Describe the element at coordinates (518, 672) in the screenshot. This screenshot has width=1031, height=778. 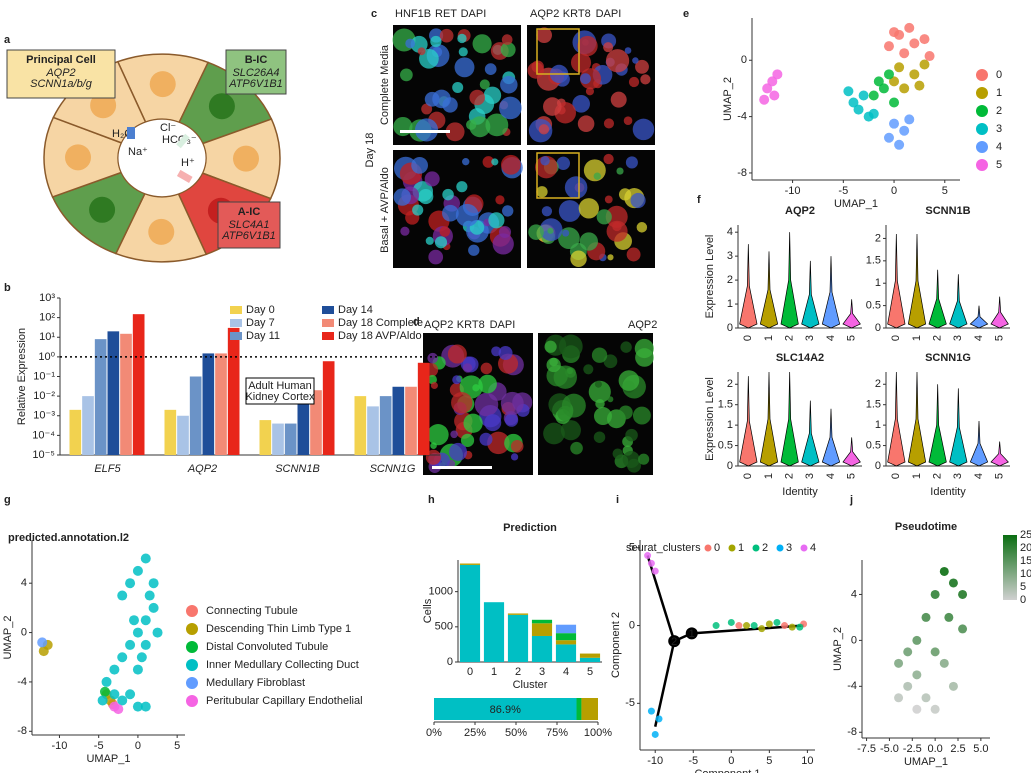
I see `x-tick-label: 2` at that location.